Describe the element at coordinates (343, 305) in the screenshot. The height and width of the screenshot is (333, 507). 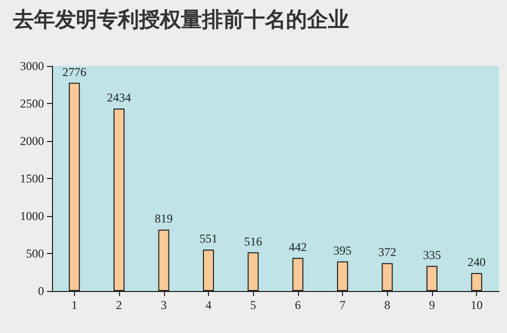
I see `x-tick-label: 7` at that location.